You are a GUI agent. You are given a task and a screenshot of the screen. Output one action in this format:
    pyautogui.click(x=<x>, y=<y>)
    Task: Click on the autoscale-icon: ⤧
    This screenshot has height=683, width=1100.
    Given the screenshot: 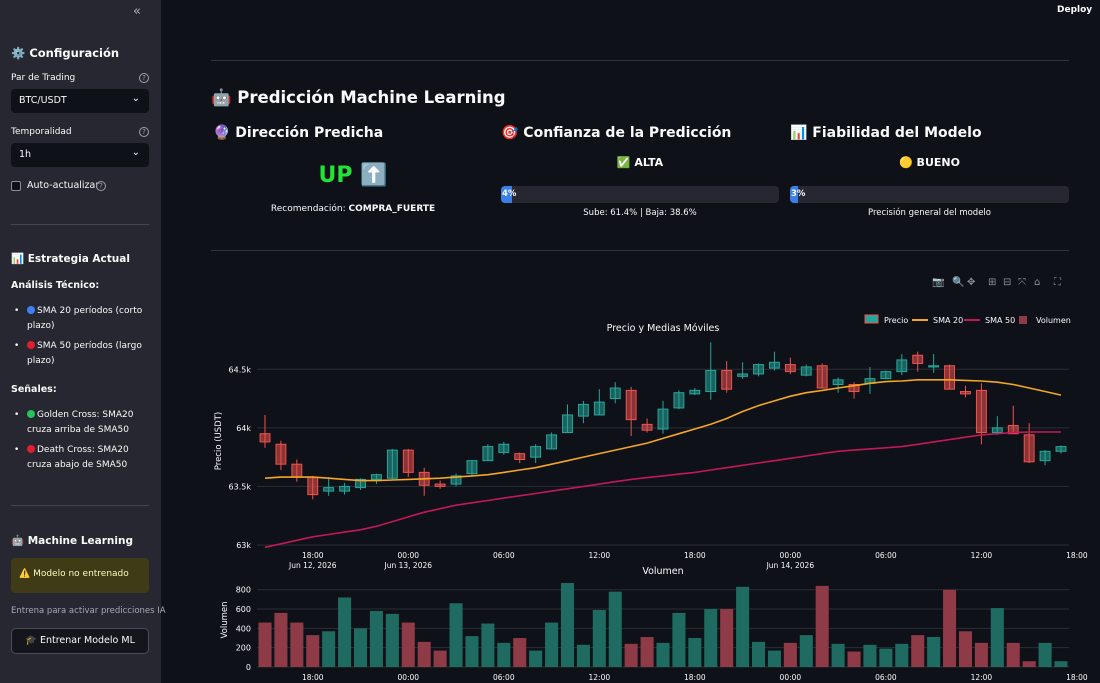 What is the action you would take?
    pyautogui.click(x=1022, y=282)
    